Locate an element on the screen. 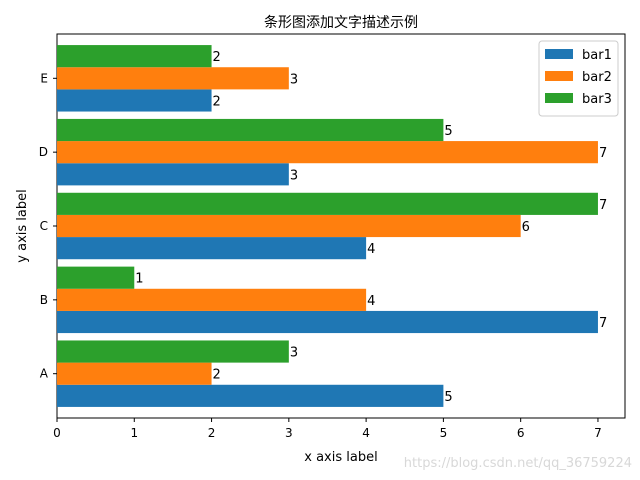  x-tick-label: 7 is located at coordinates (598, 433).